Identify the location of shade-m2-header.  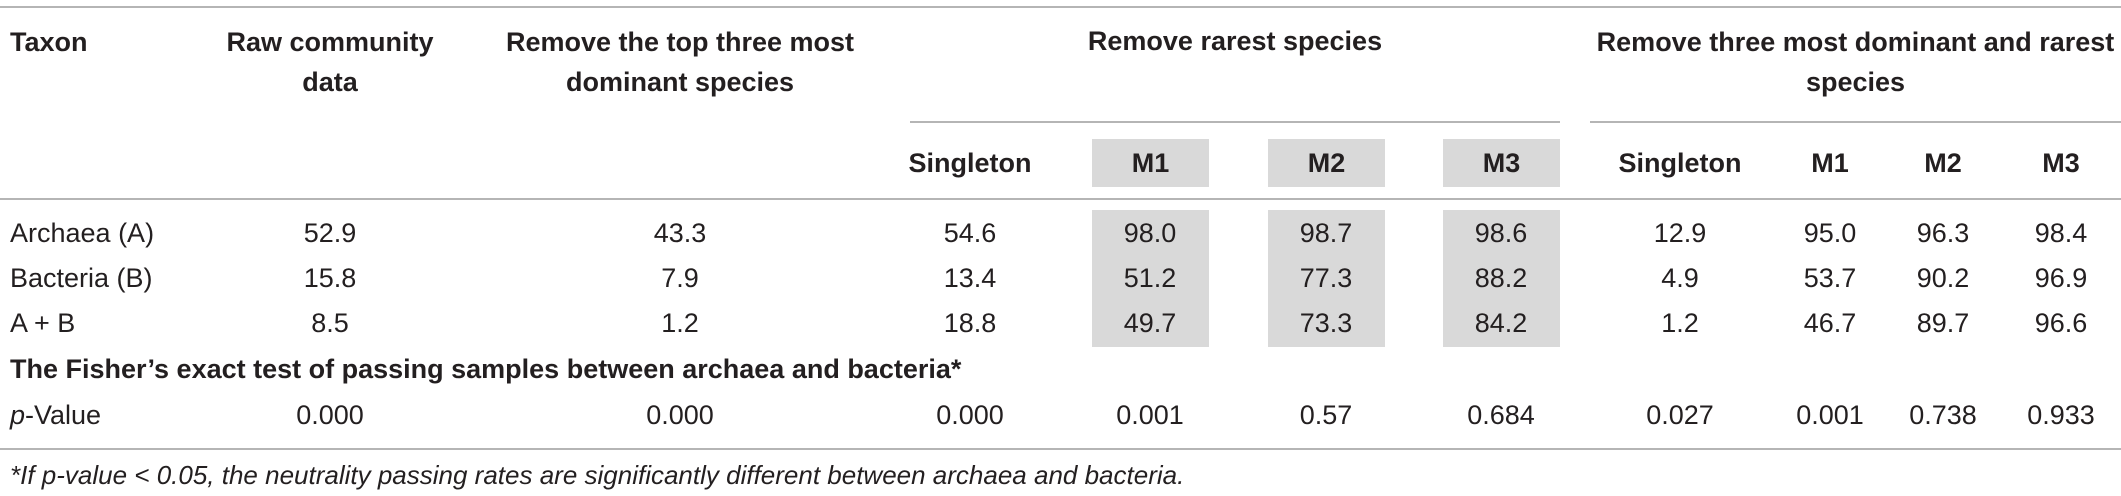
(1326, 163).